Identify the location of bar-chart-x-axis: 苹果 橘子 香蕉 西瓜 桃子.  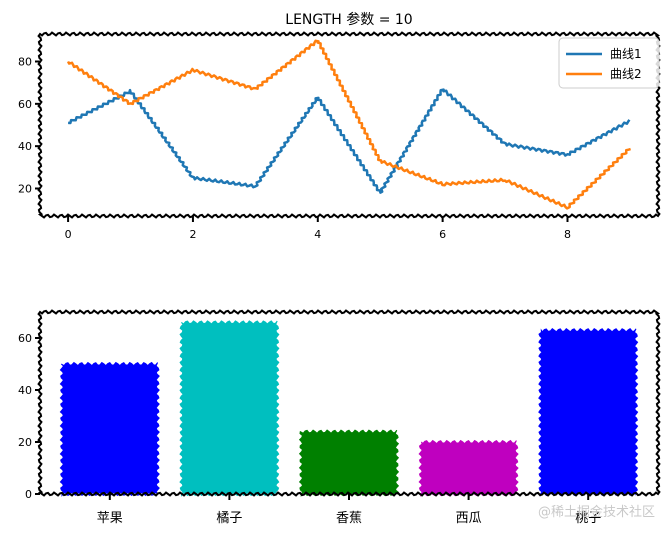
(349, 510).